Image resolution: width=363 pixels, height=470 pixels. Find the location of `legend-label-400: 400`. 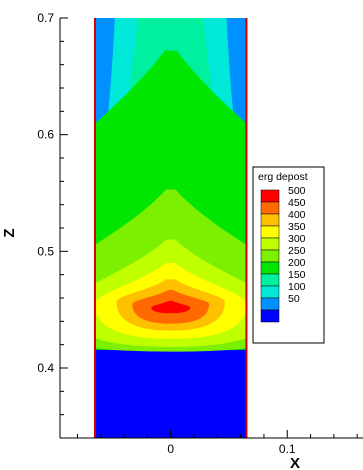

legend-label-400: 400 is located at coordinates (297, 215).